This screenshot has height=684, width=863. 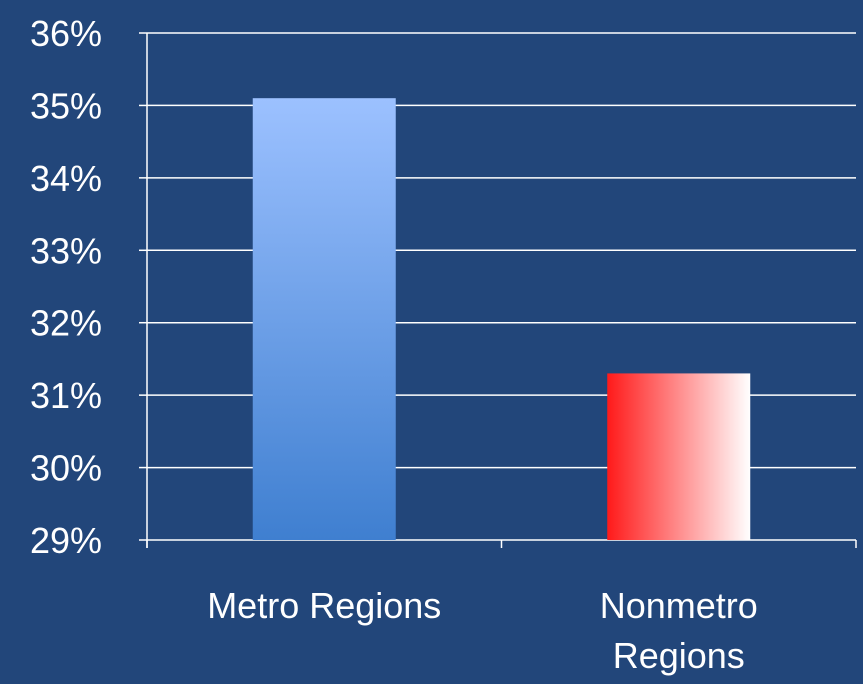 I want to click on y-tick-label: 29%, so click(x=66, y=540).